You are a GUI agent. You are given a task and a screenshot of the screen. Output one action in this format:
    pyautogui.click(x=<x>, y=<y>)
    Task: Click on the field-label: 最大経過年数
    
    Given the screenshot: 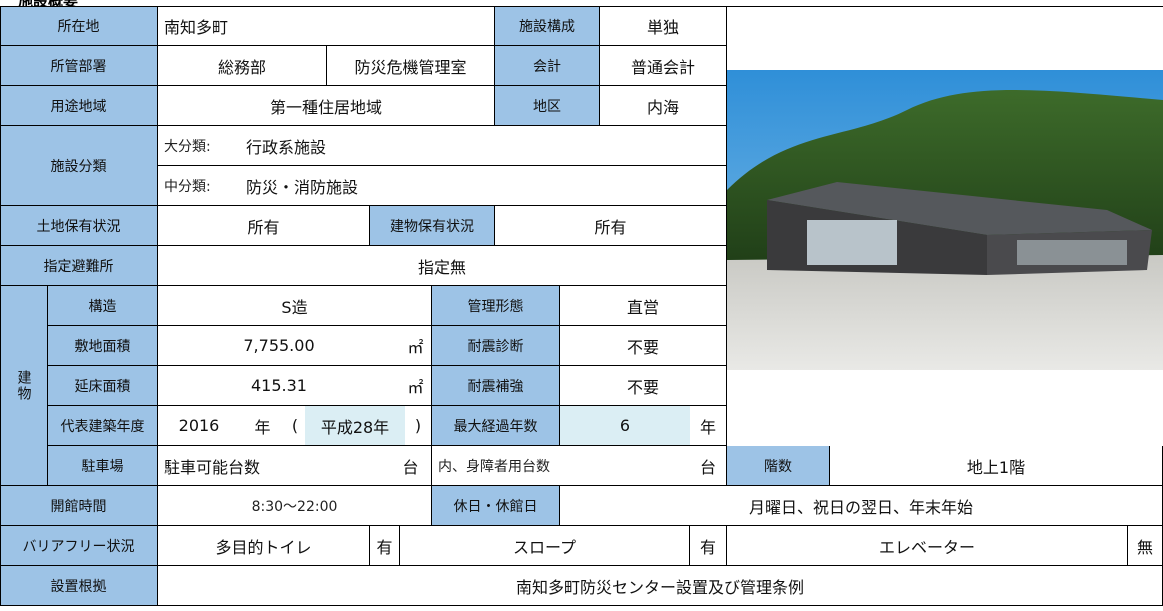 What is the action you would take?
    pyautogui.click(x=496, y=426)
    